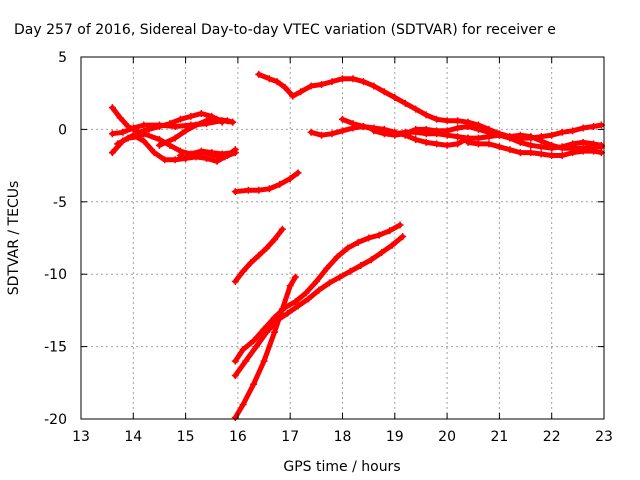 The image size is (640, 480). I want to click on x-tick-label: 20, so click(447, 437).